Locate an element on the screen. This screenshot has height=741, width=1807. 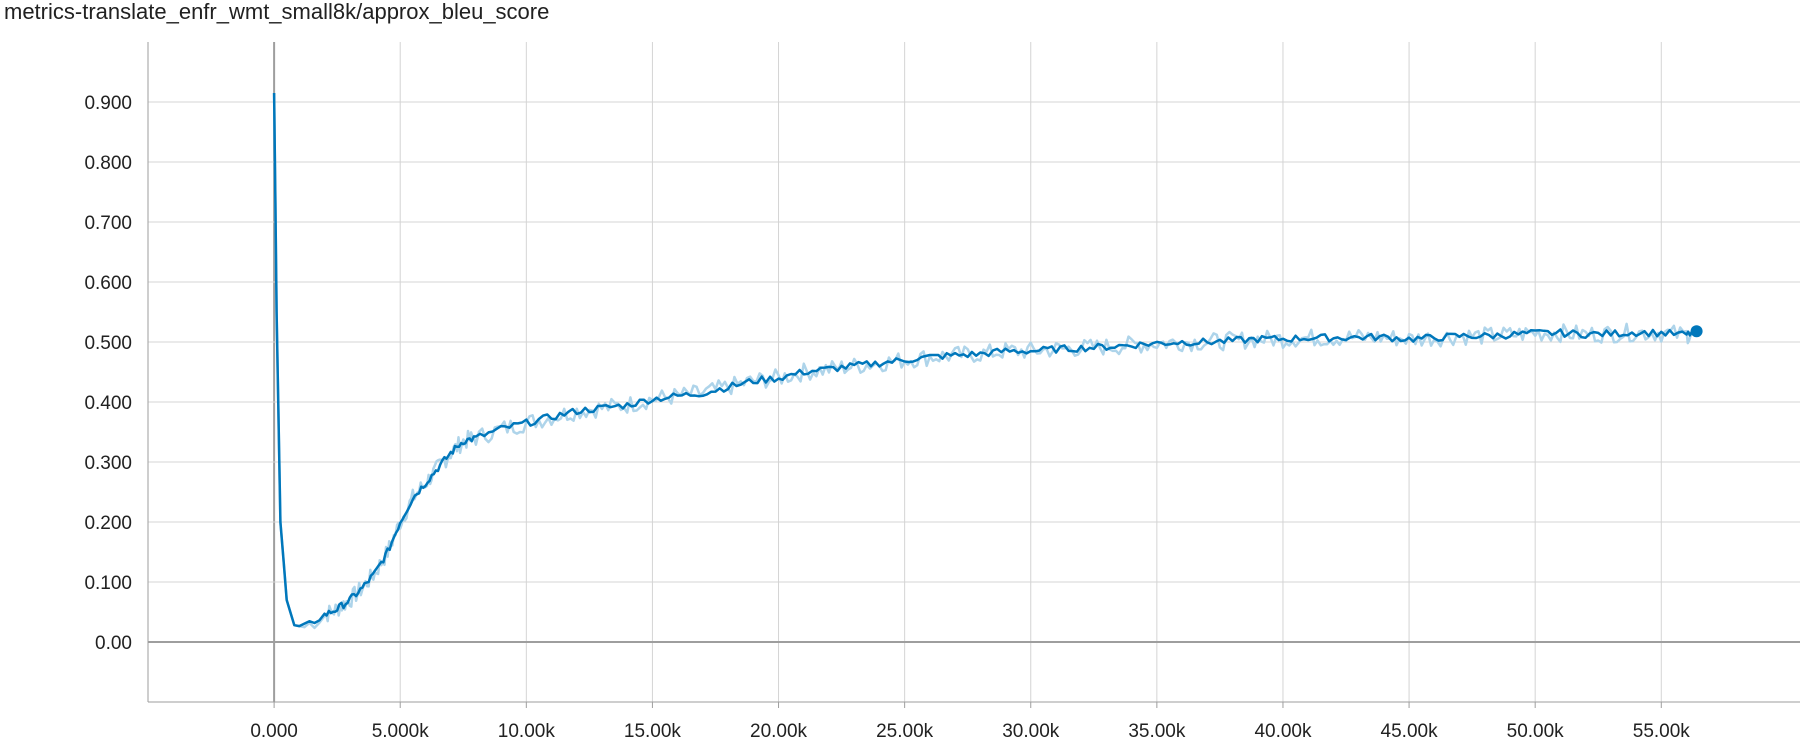
x-tick-label: 0.000 is located at coordinates (274, 731).